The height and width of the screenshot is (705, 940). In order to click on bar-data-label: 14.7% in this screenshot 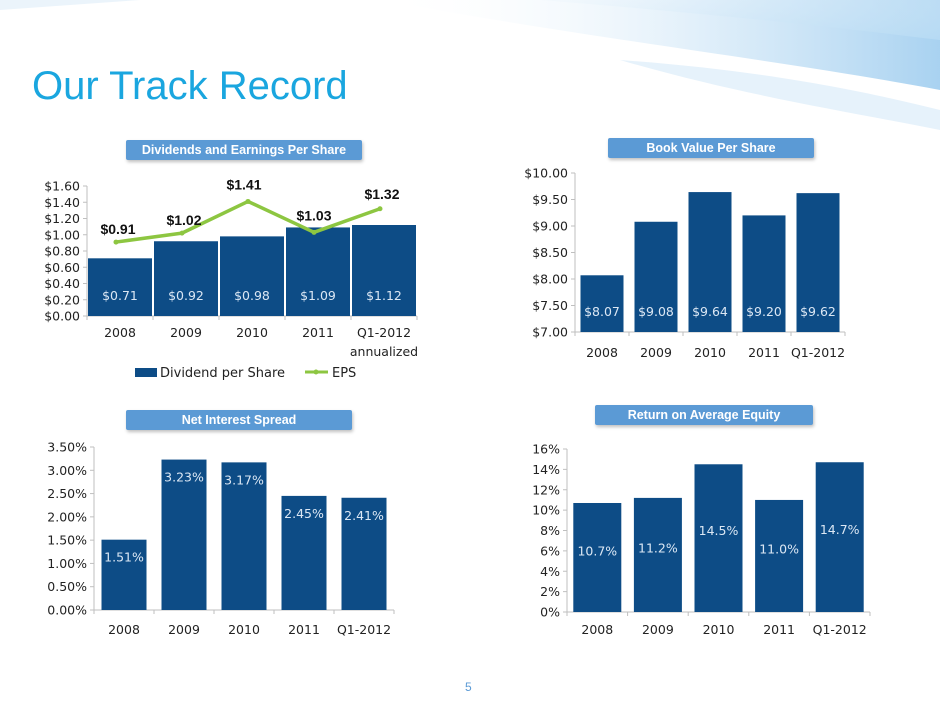, I will do `click(840, 529)`.